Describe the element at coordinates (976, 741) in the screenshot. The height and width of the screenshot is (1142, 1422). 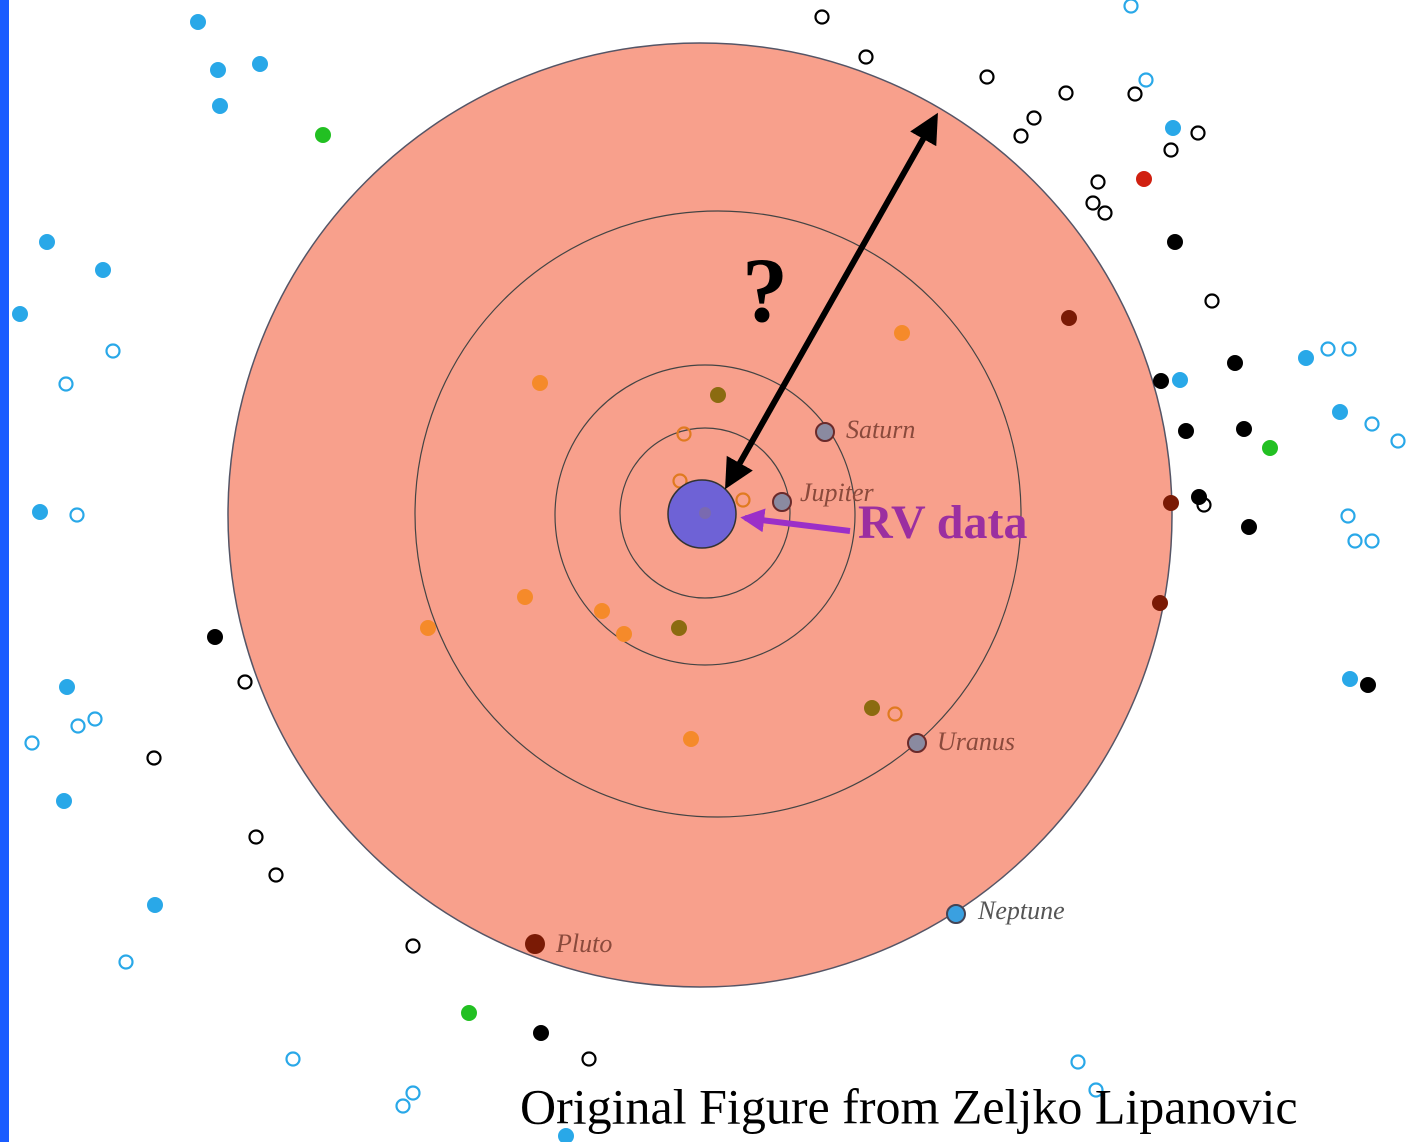
I see `planet-label: Uranus` at that location.